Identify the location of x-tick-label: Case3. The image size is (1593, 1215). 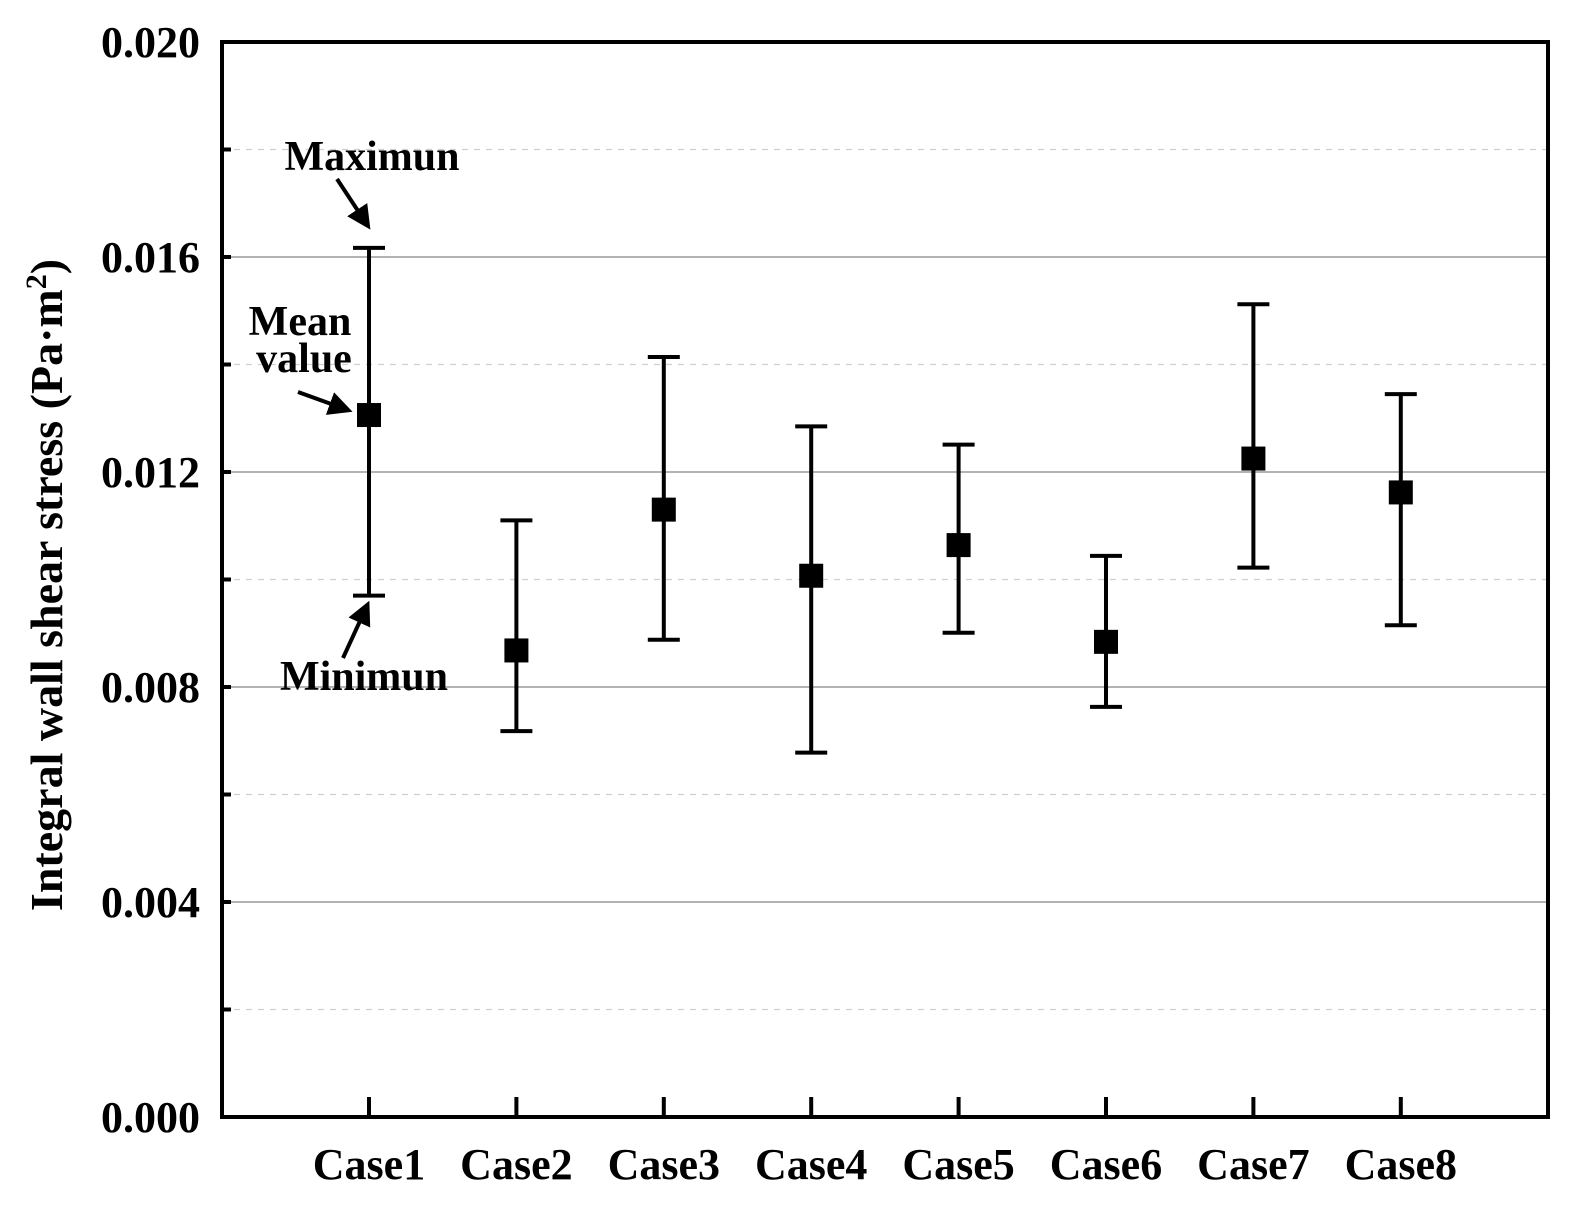
(664, 1164).